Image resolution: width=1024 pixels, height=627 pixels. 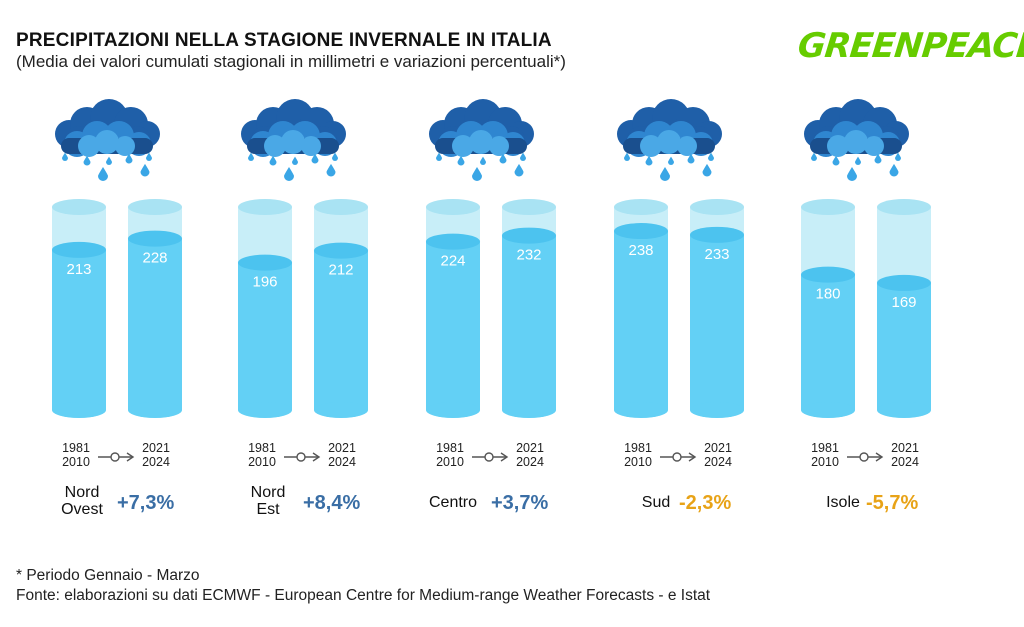 What do you see at coordinates (827, 294) in the screenshot?
I see `bar-value-label: 180` at bounding box center [827, 294].